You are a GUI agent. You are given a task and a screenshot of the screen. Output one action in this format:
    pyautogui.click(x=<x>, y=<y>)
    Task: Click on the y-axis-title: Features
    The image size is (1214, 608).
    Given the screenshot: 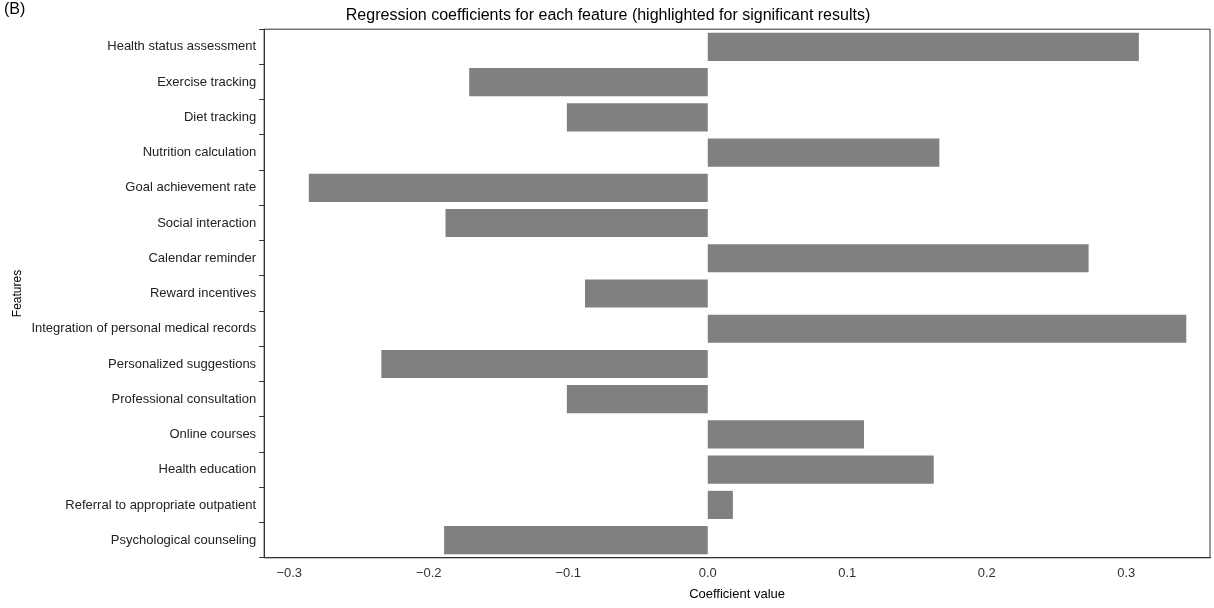 What is the action you would take?
    pyautogui.click(x=16, y=293)
    